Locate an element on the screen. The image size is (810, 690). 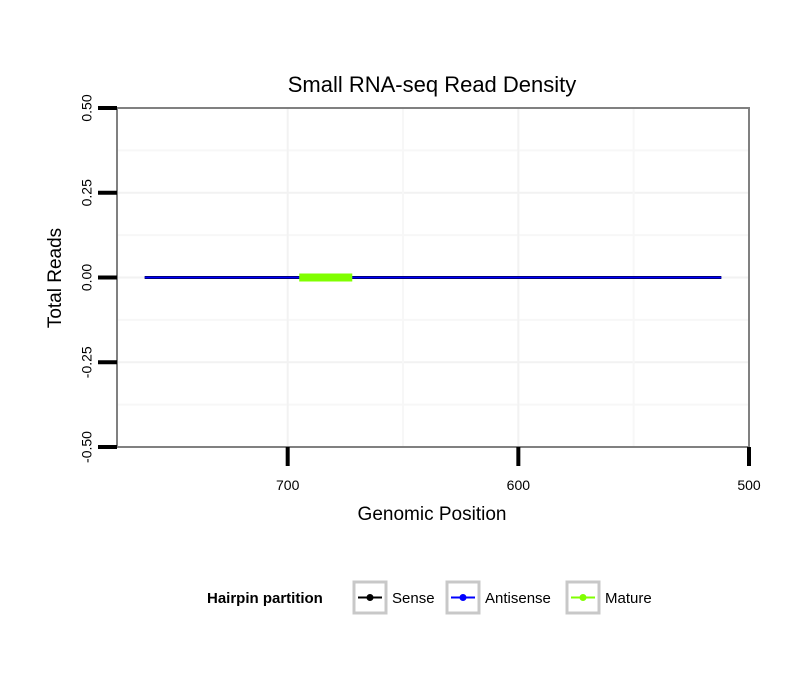
x-tick-label: 700 is located at coordinates (288, 485).